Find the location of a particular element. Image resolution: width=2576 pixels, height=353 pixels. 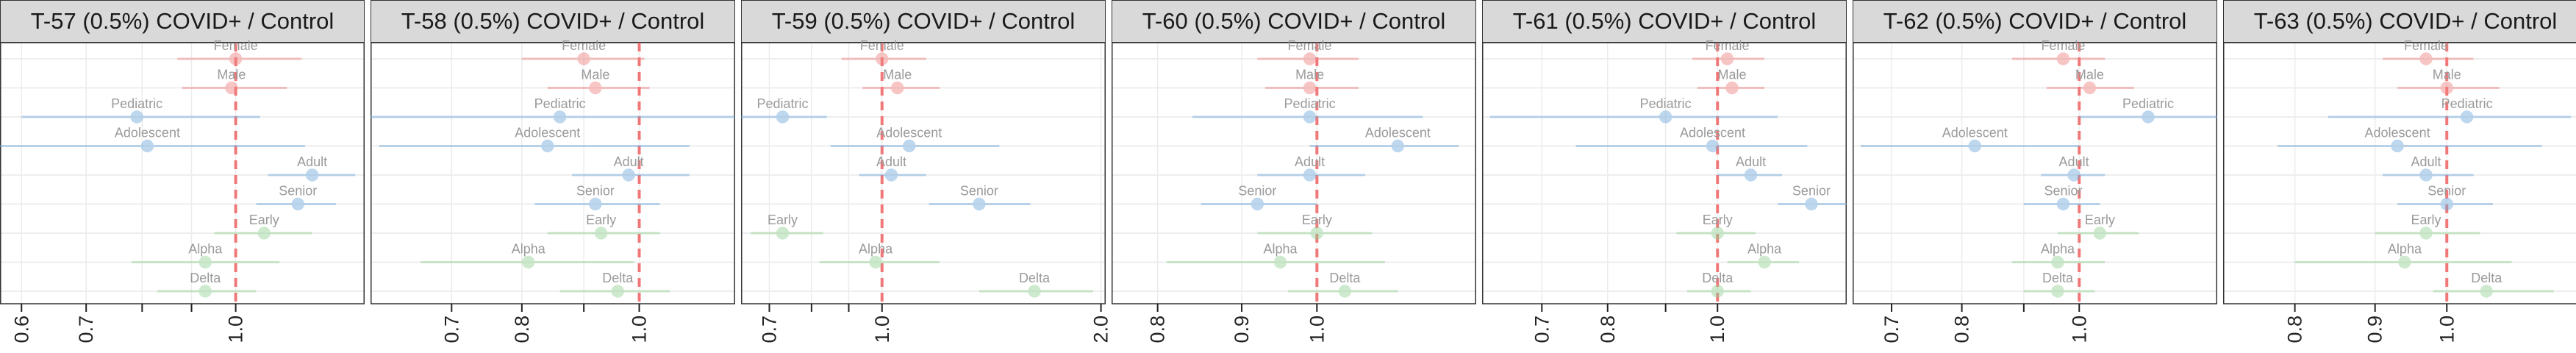

panel-title: T-61 (0.5%) COVID+ / Control is located at coordinates (1664, 21).